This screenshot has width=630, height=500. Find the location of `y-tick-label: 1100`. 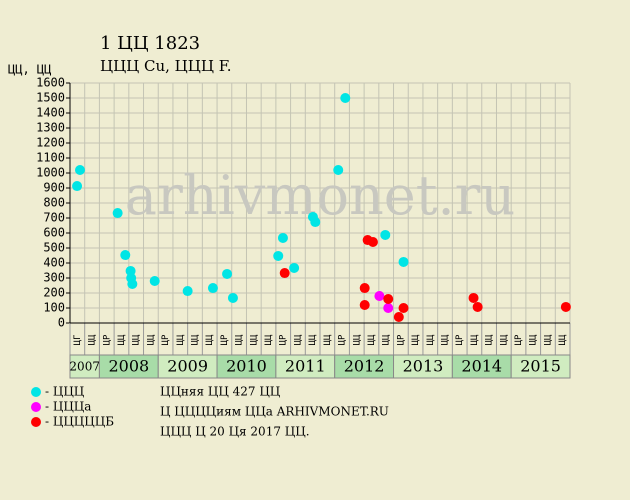

y-tick-label: 1100 is located at coordinates (50, 158).